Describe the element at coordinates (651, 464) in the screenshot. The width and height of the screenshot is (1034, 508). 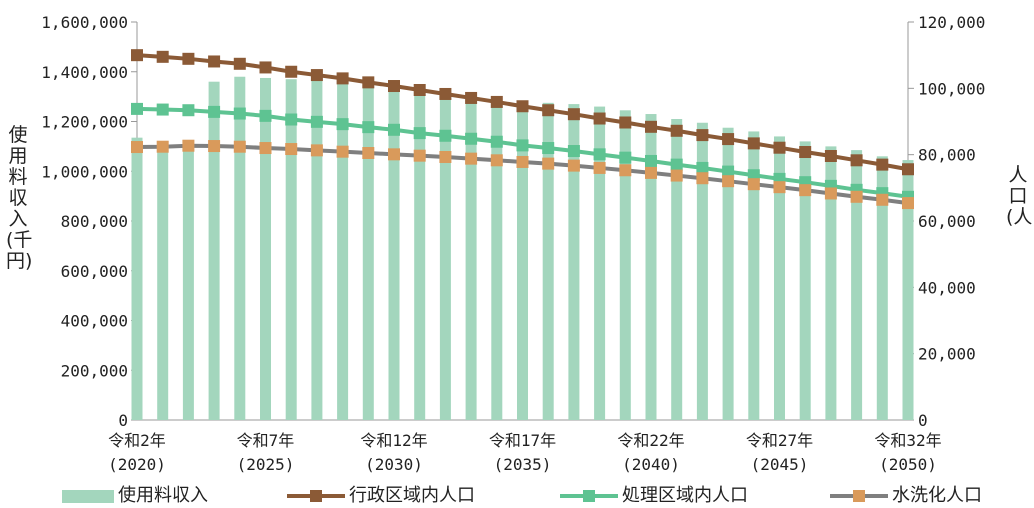
I see `x-tick-year-label: (2040)` at that location.